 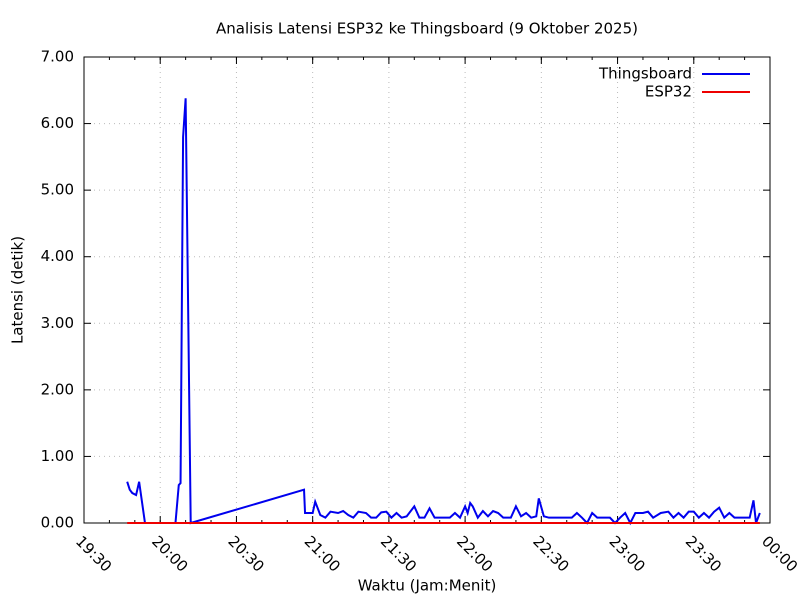 I want to click on y-tick-label: 5.00, so click(x=57, y=190).